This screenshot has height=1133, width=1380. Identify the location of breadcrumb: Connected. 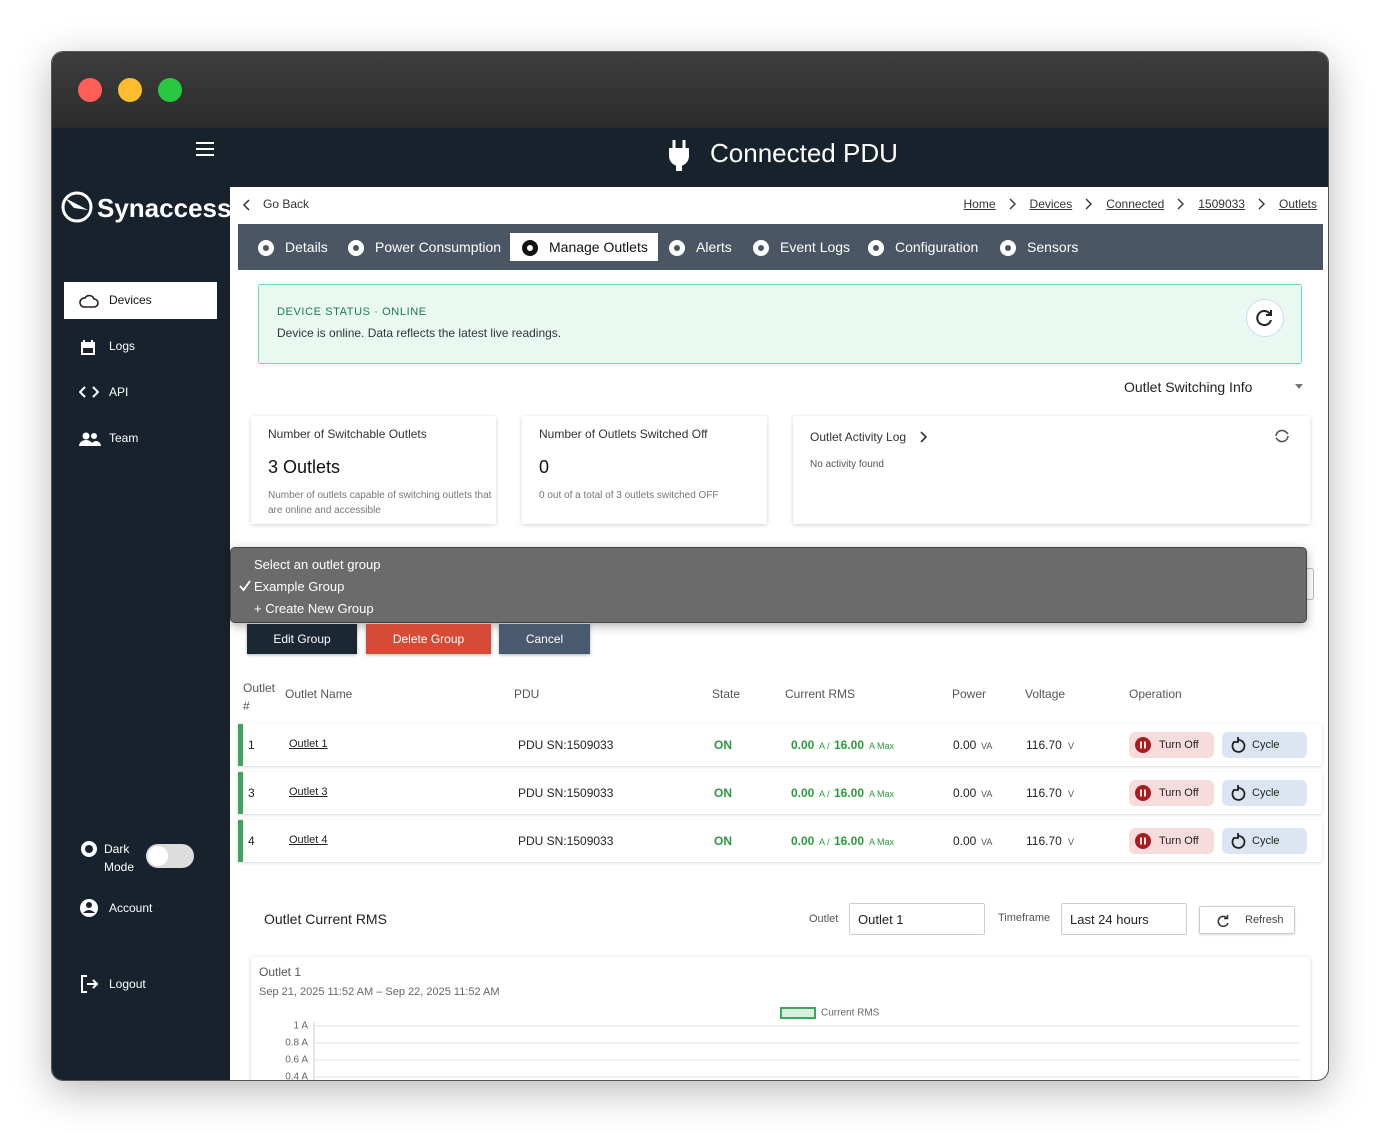
(1135, 204).